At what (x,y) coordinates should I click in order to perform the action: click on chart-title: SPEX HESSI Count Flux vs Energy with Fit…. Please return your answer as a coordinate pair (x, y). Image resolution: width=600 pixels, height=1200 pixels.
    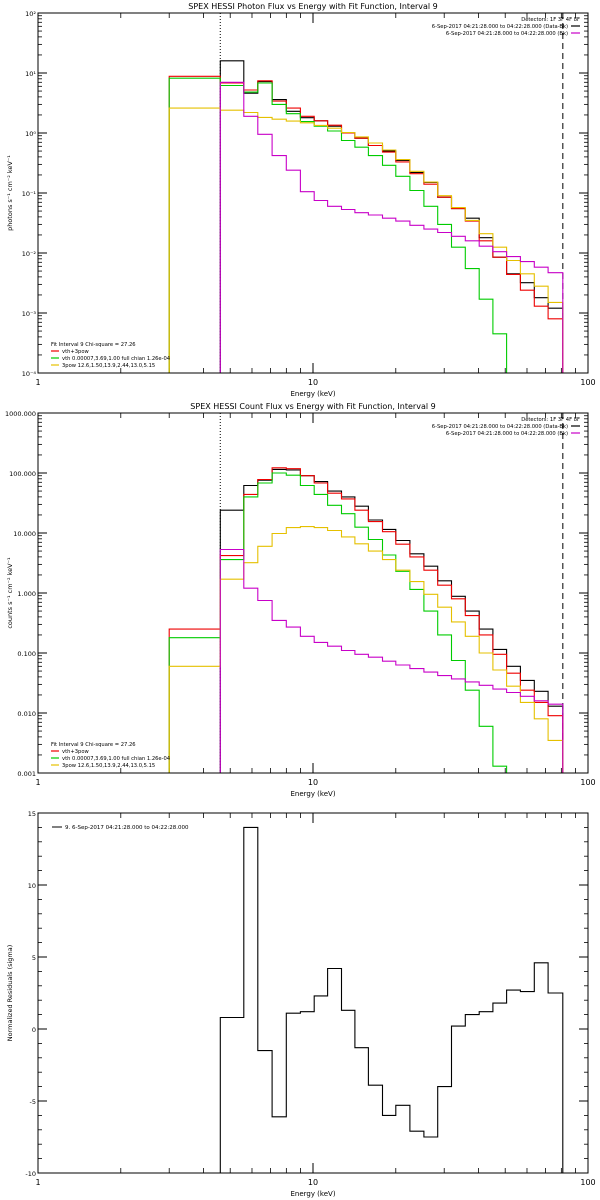
    Looking at the image, I should click on (312, 406).